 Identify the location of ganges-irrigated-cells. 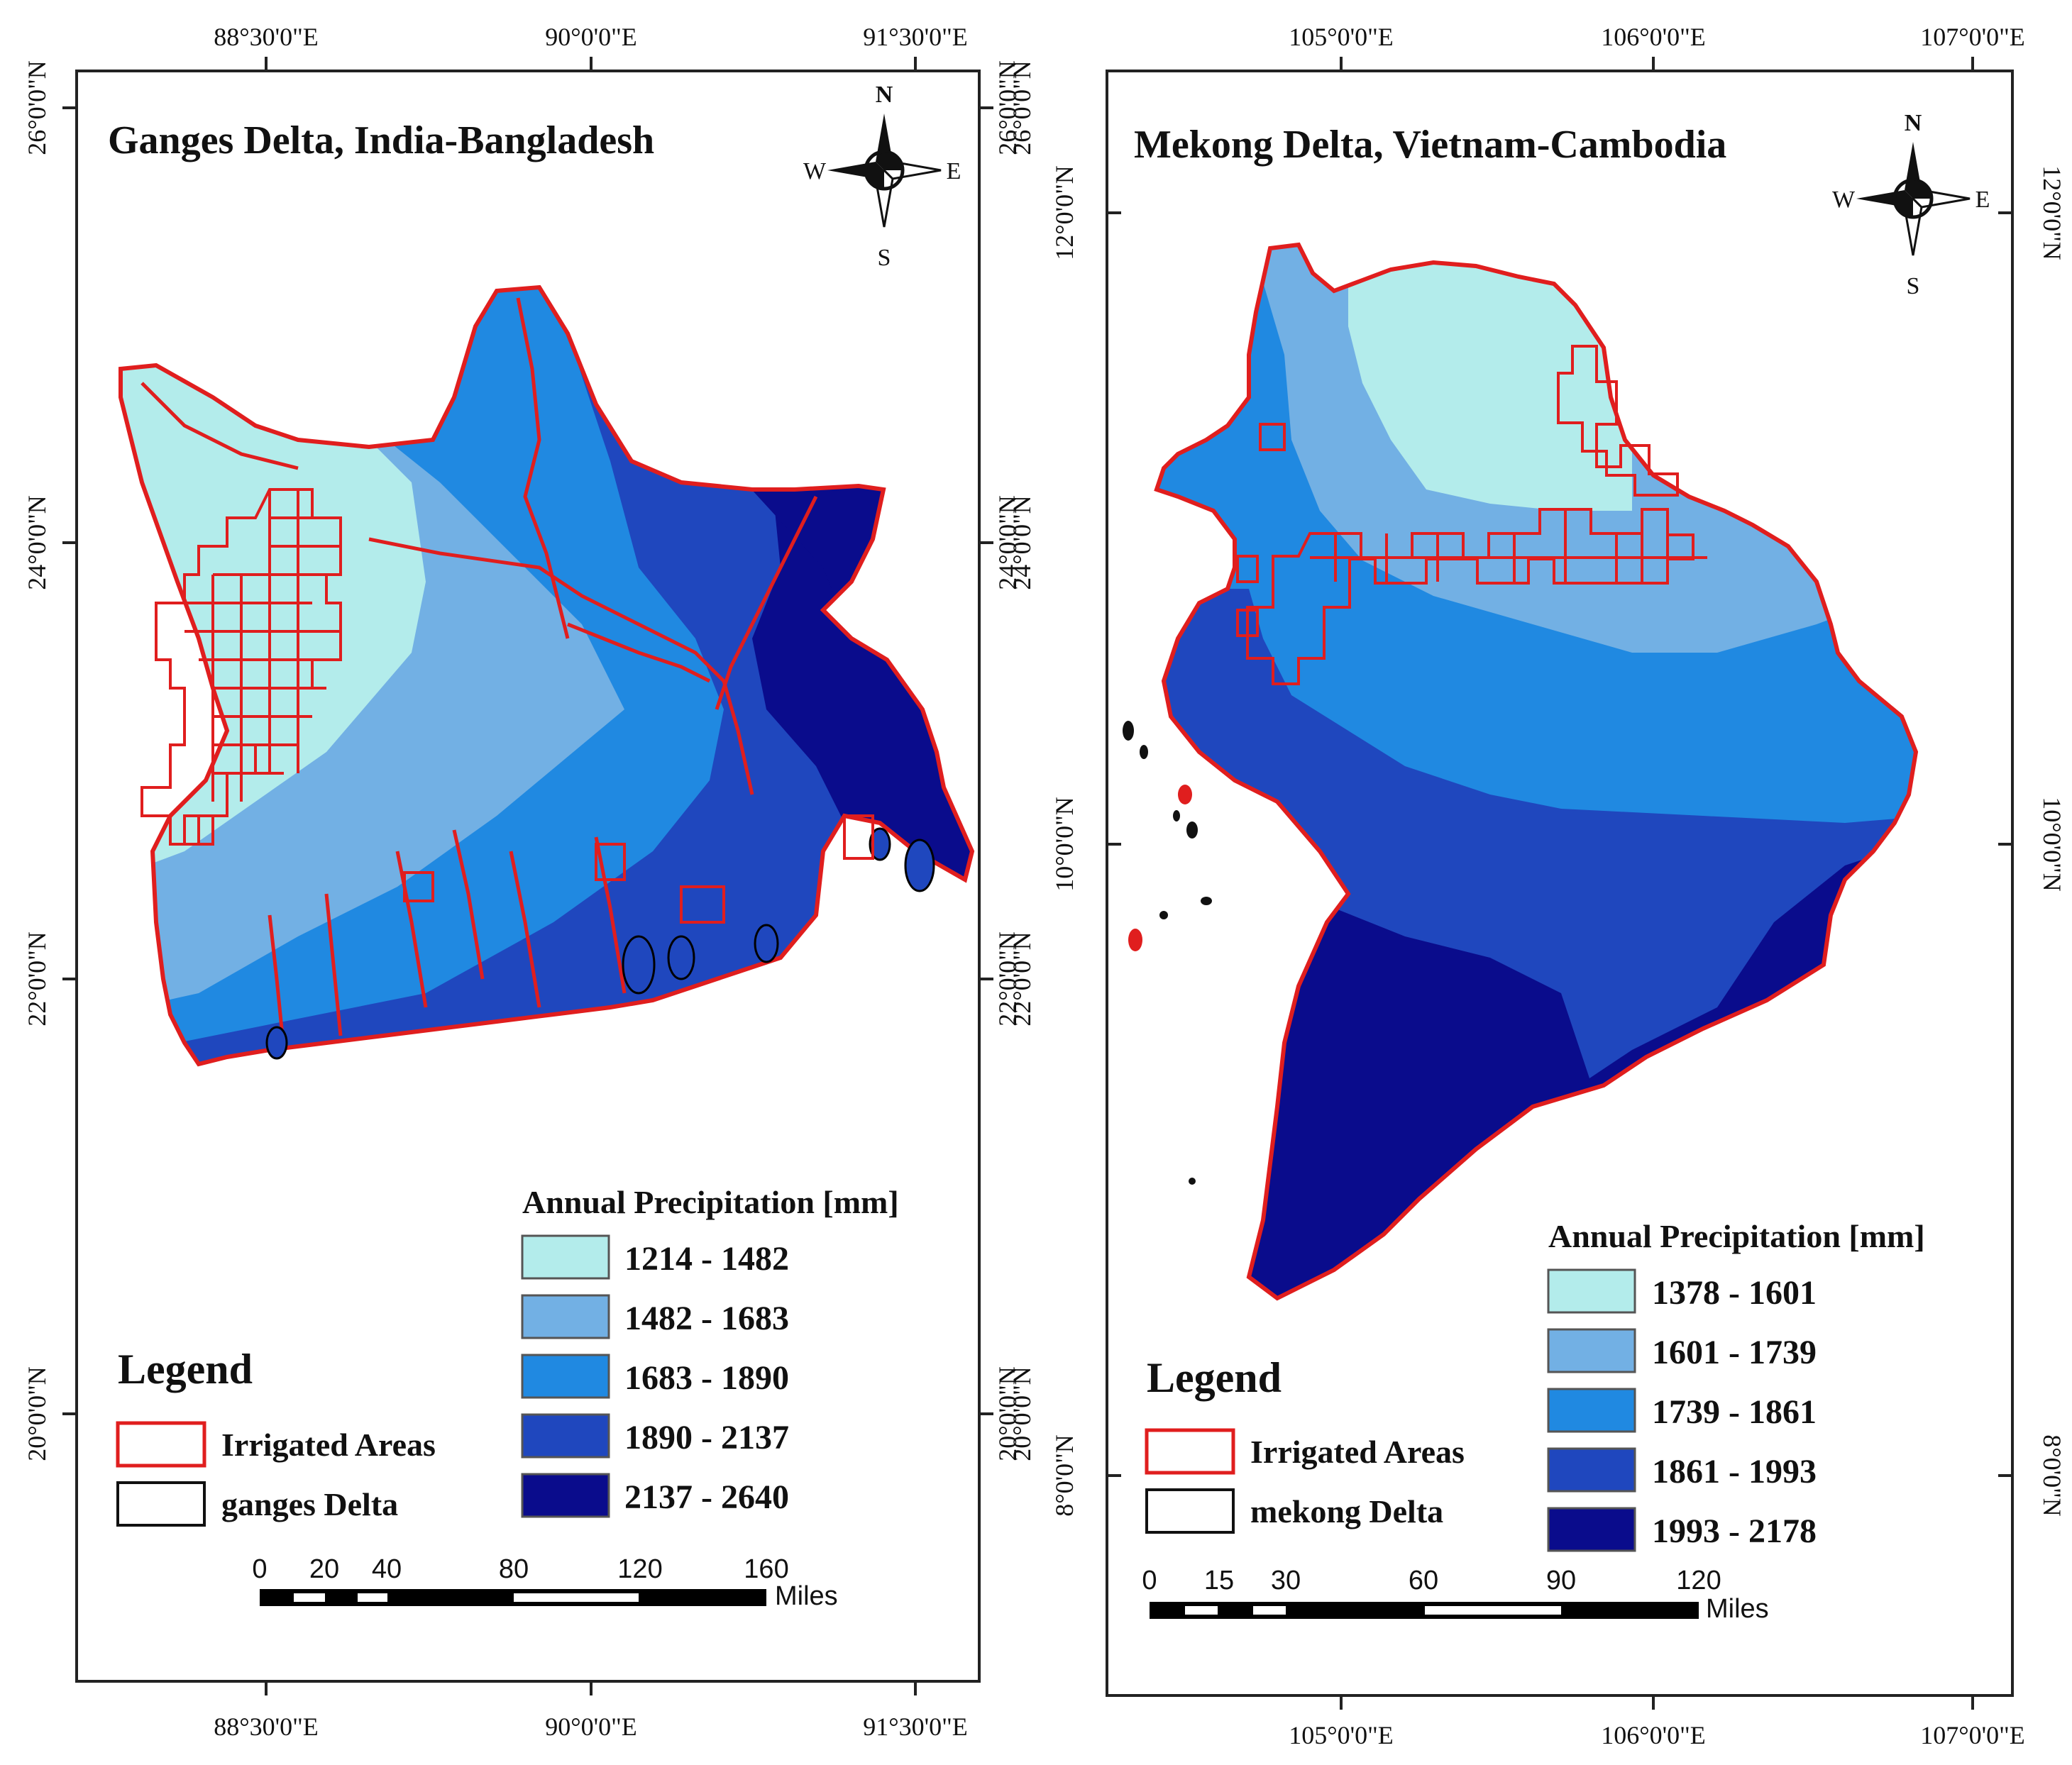
(507, 706).